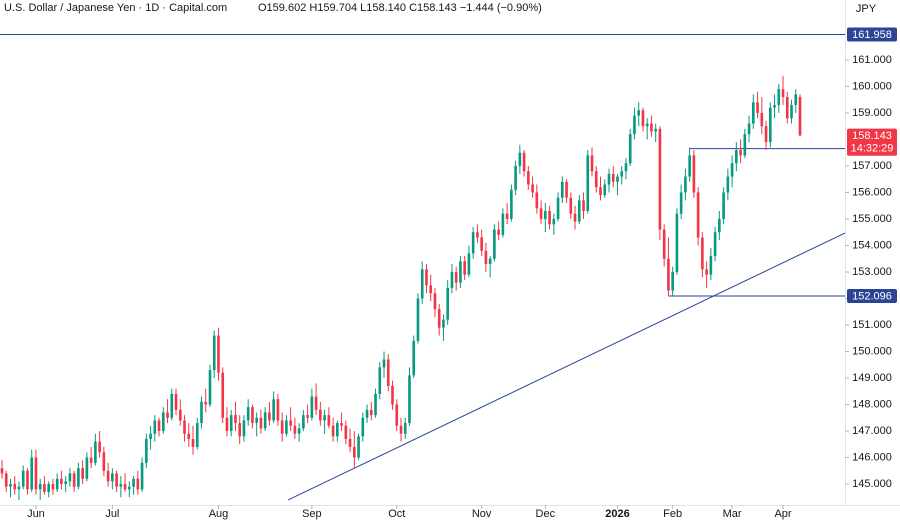 This screenshot has width=900, height=527. Describe the element at coordinates (312, 514) in the screenshot. I see `x-tick-label: Sep` at that location.